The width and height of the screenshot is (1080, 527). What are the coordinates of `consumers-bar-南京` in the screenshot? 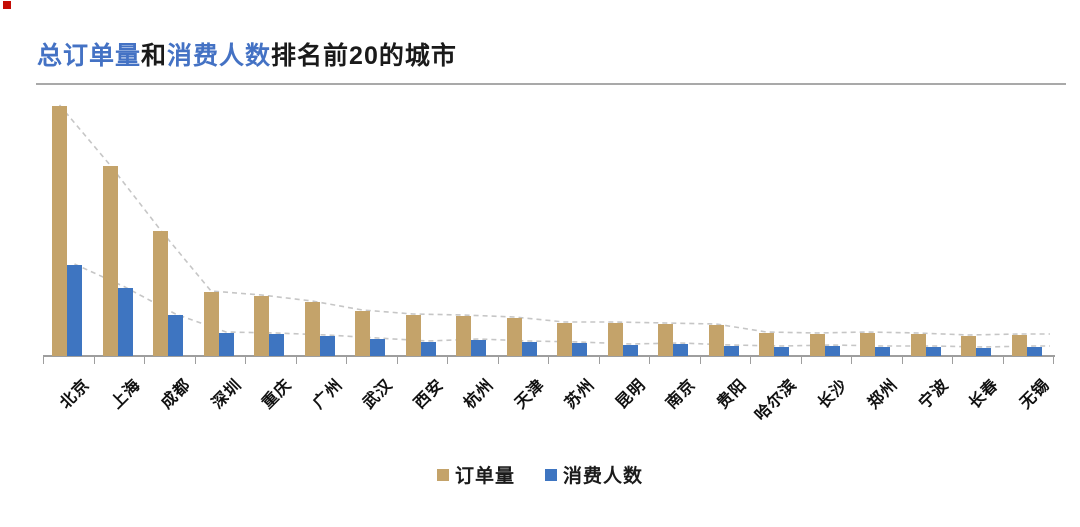 It's located at (680, 350).